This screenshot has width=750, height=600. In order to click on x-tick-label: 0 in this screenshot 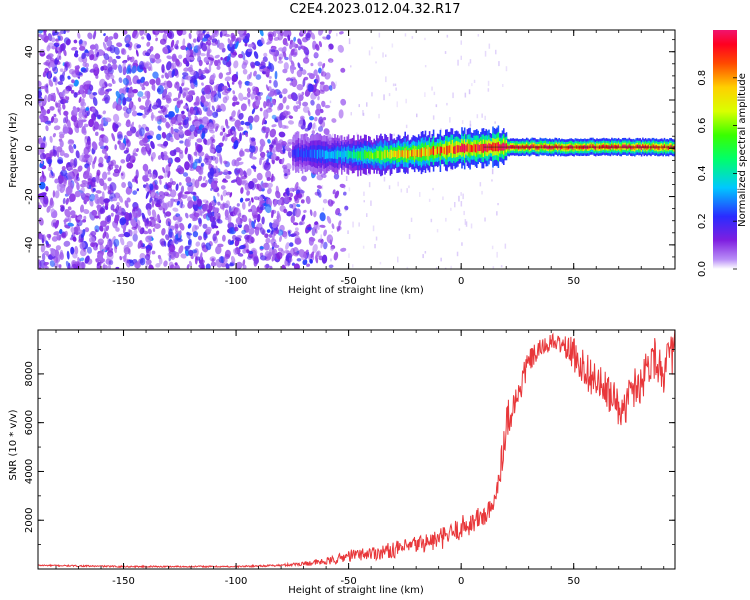, I will do `click(461, 281)`.